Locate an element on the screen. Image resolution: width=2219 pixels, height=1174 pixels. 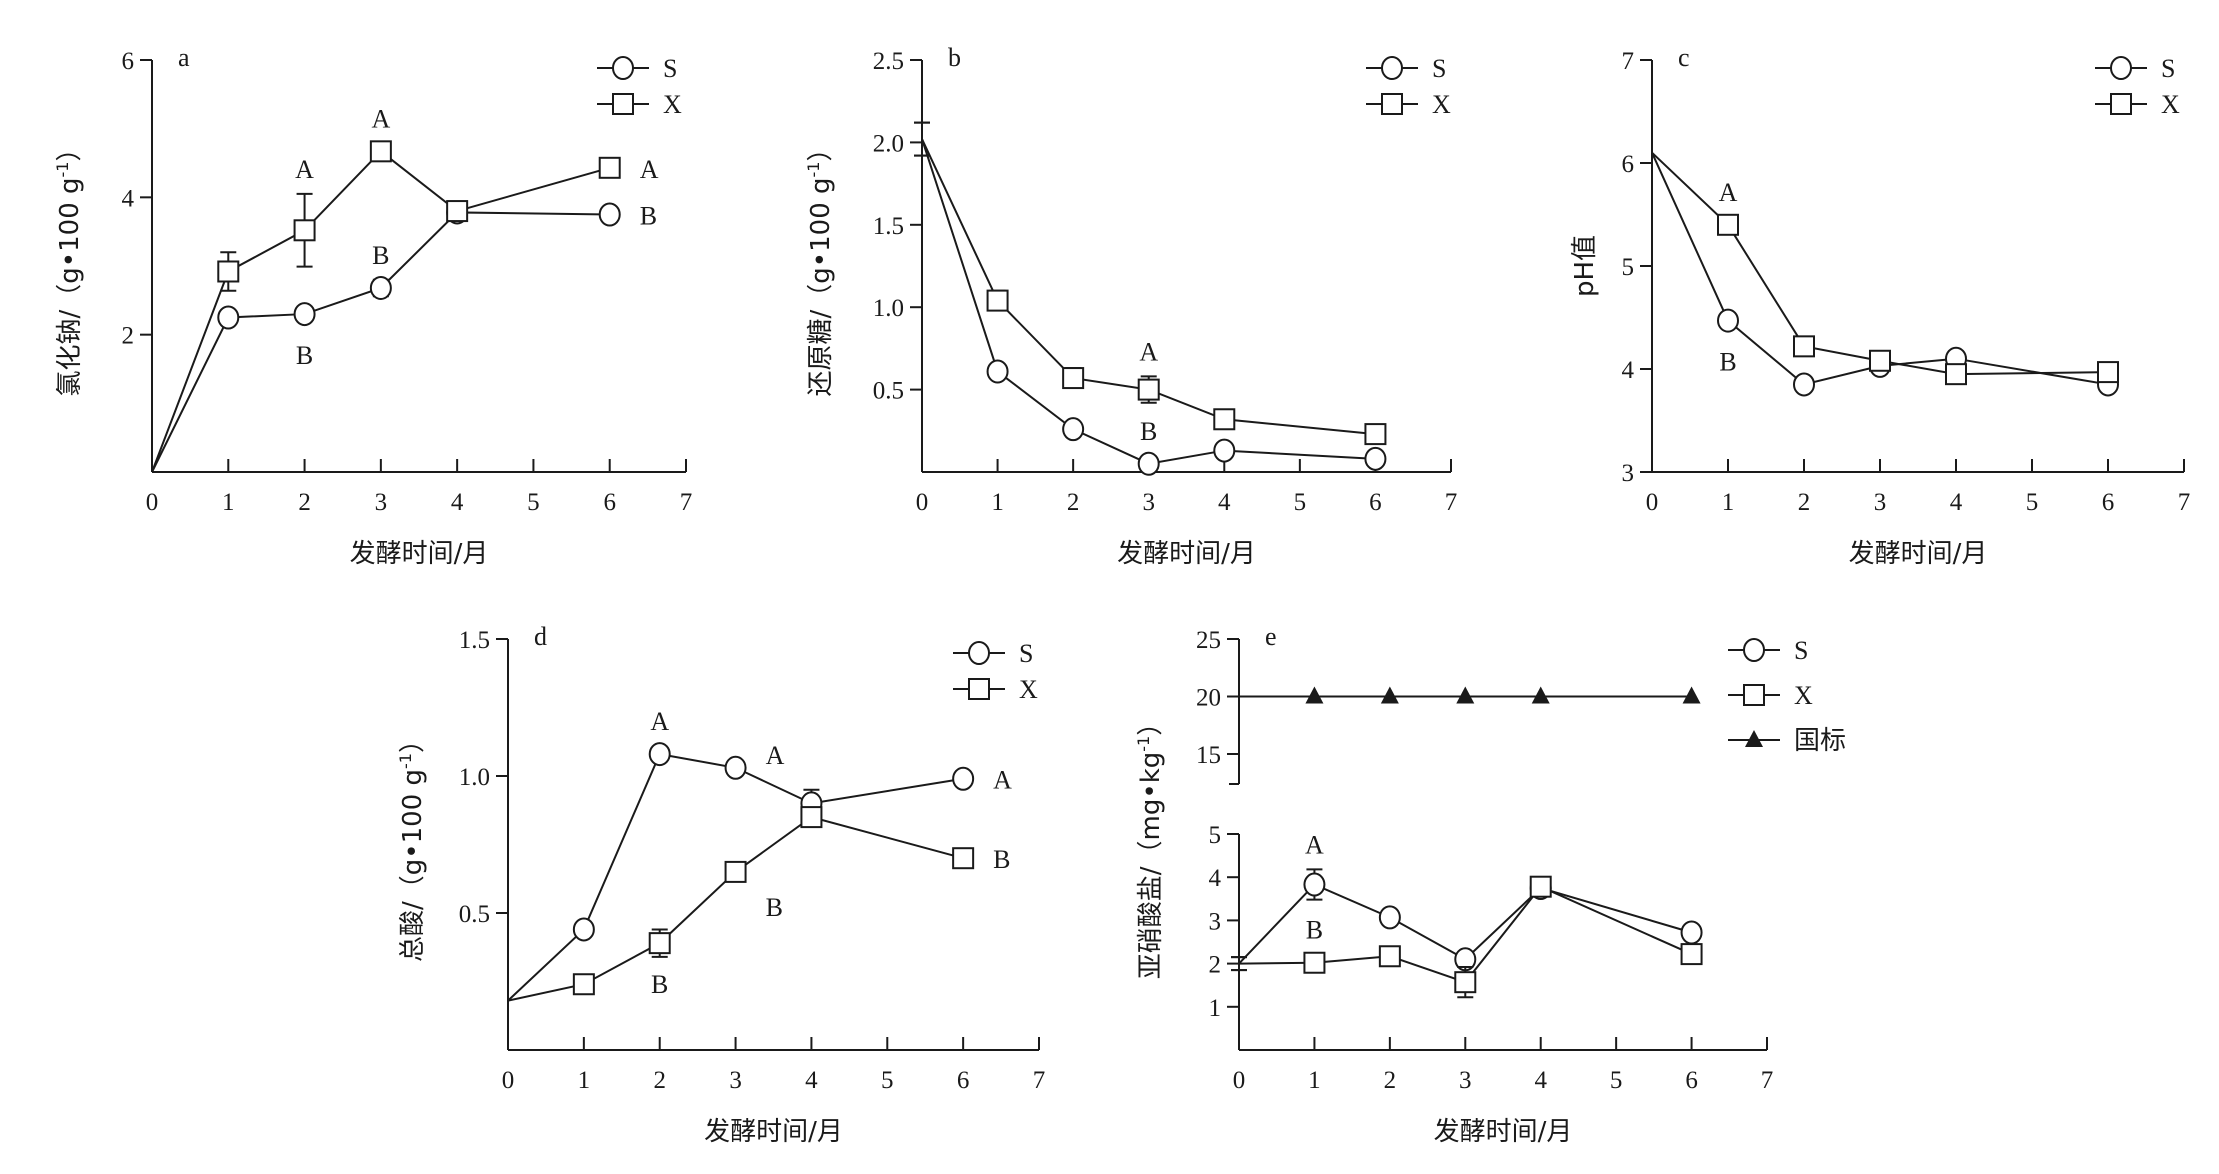
y-tick-label: 5 is located at coordinates (1628, 267).